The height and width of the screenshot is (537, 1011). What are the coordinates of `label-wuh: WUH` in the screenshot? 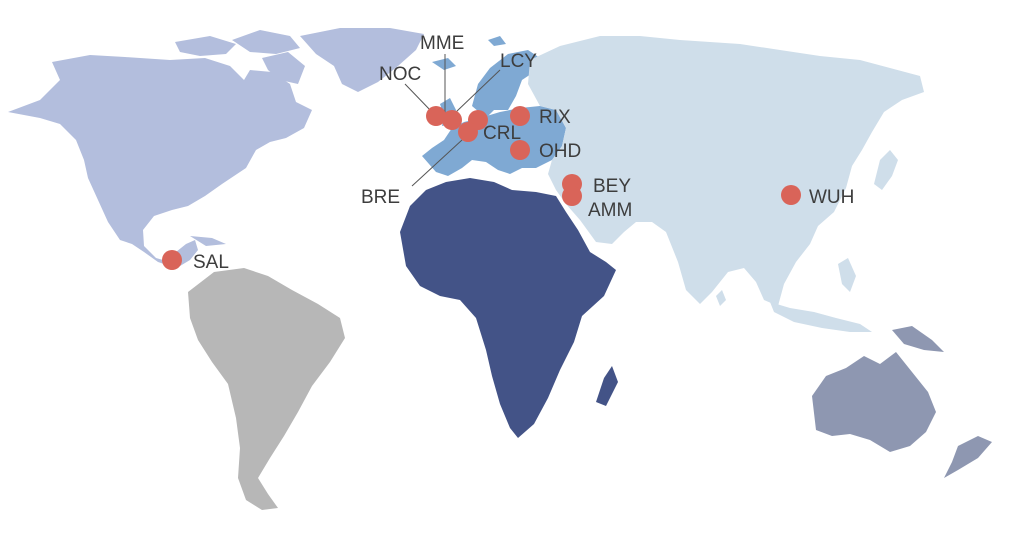 It's located at (831, 197).